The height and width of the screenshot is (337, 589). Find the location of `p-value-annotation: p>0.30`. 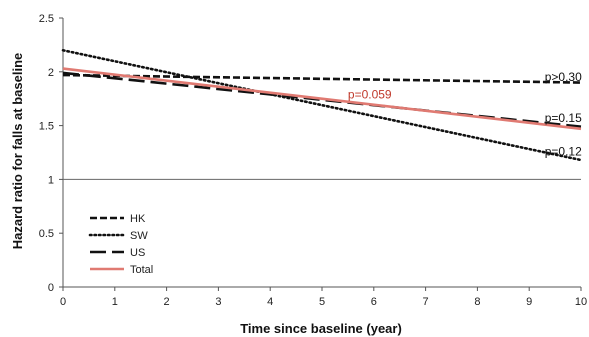

p-value-annotation: p>0.30 is located at coordinates (563, 77).